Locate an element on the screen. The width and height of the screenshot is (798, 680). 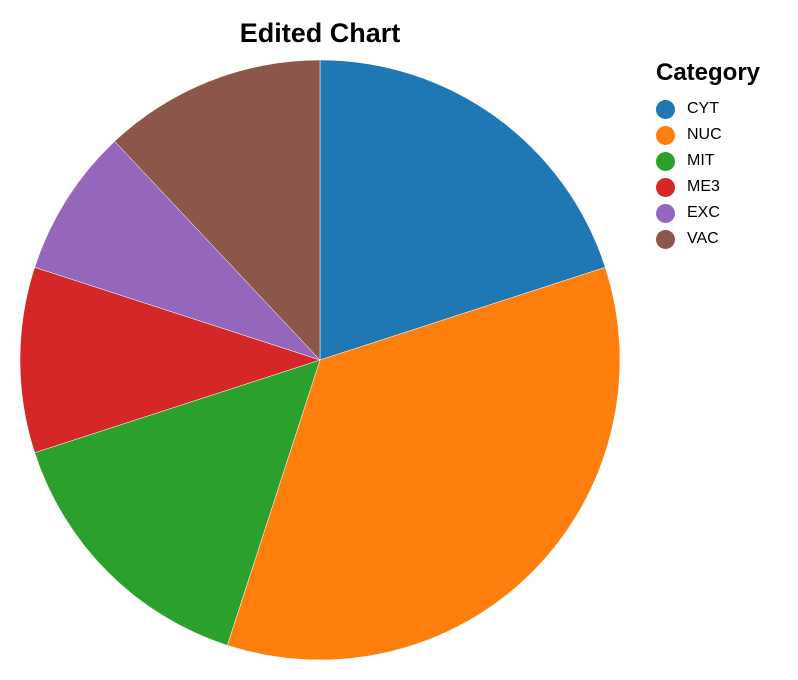
legend-item-nuc: NUC is located at coordinates (724, 135).